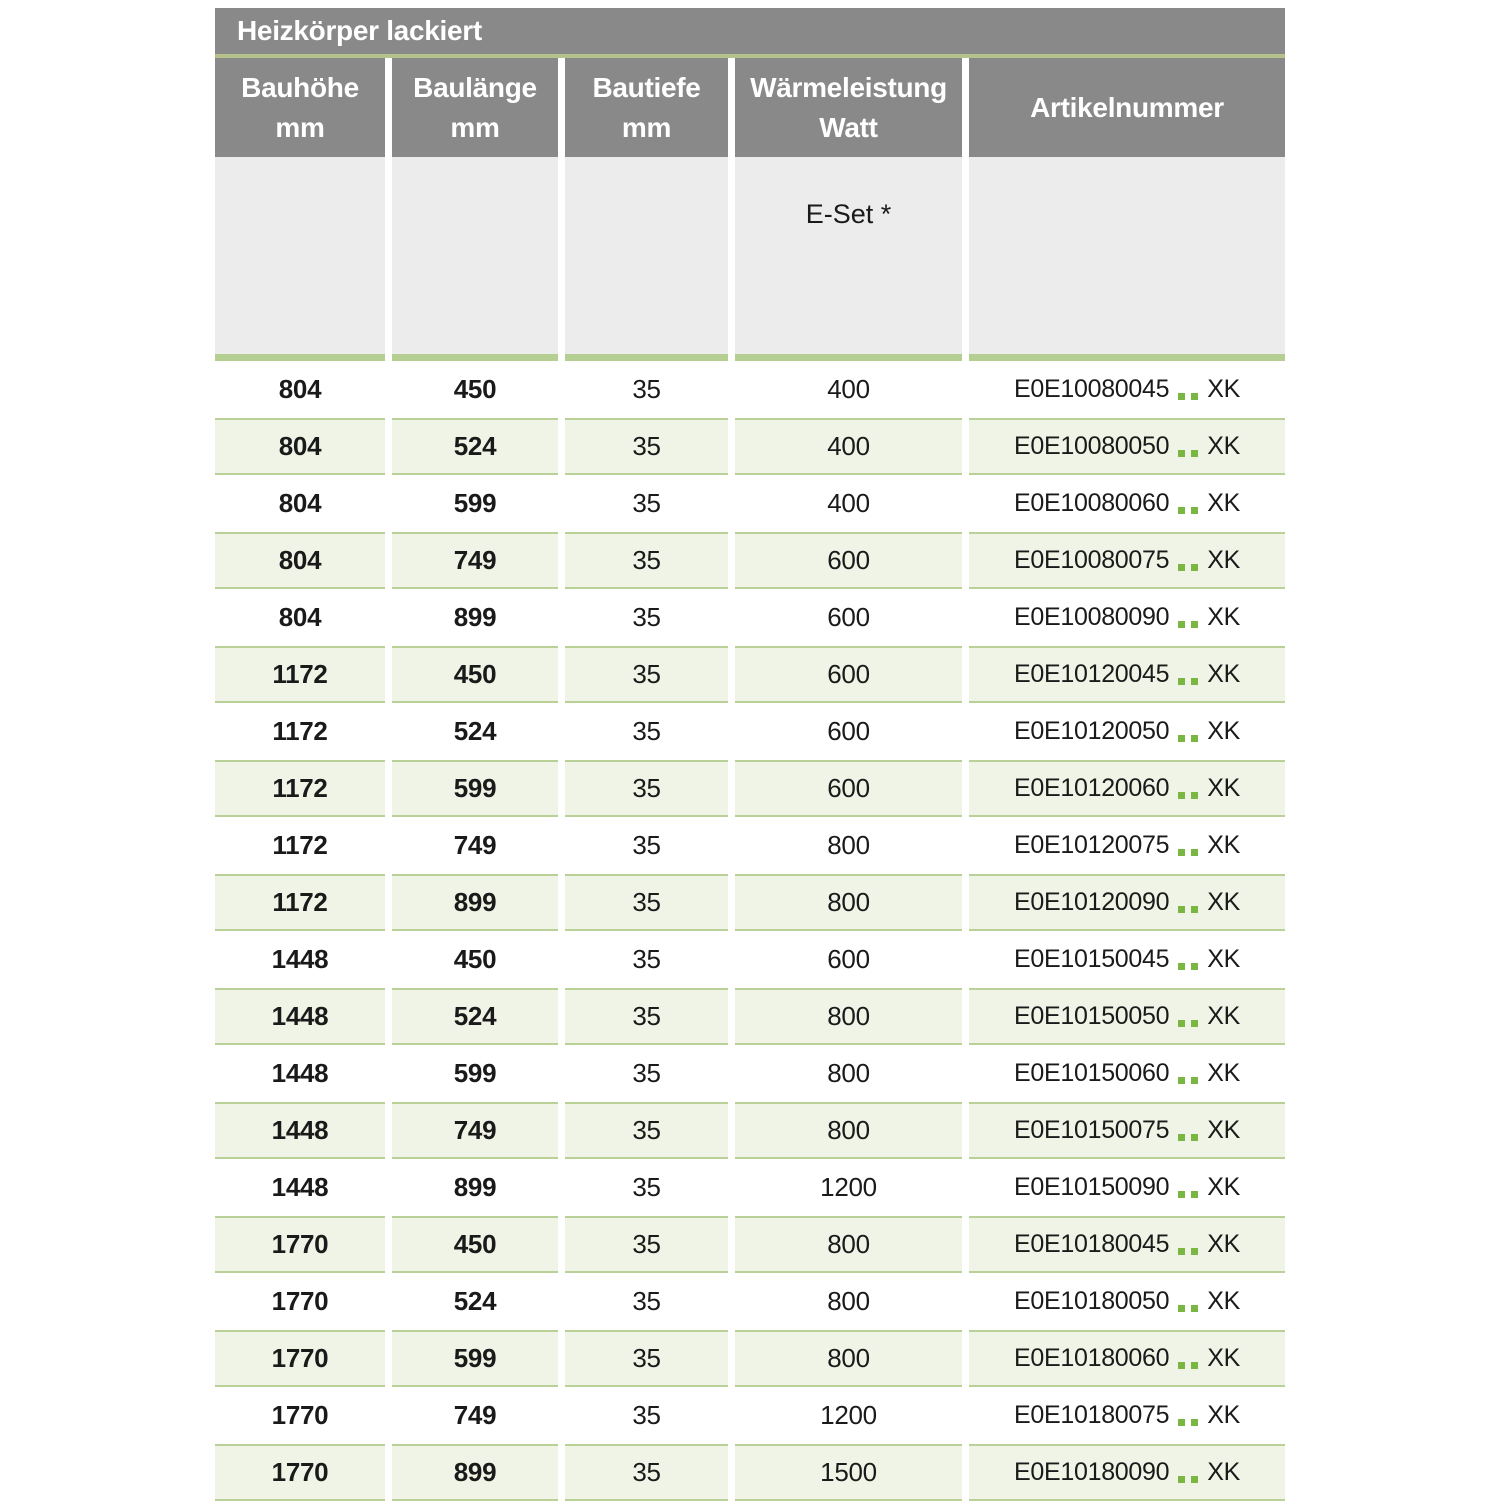 This screenshot has height=1501, width=1500. I want to click on cell-artikelnummer: E0E10080060 XK, so click(1127, 503).